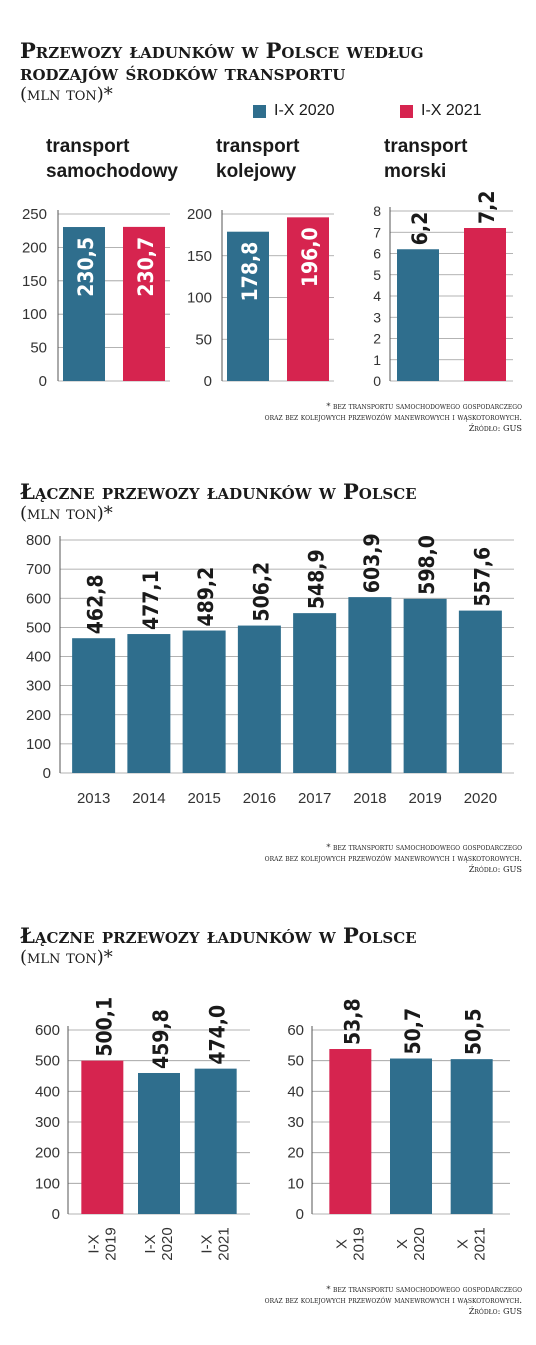  Describe the element at coordinates (310, 257) in the screenshot. I see `bar-value-label: 196,0` at that location.